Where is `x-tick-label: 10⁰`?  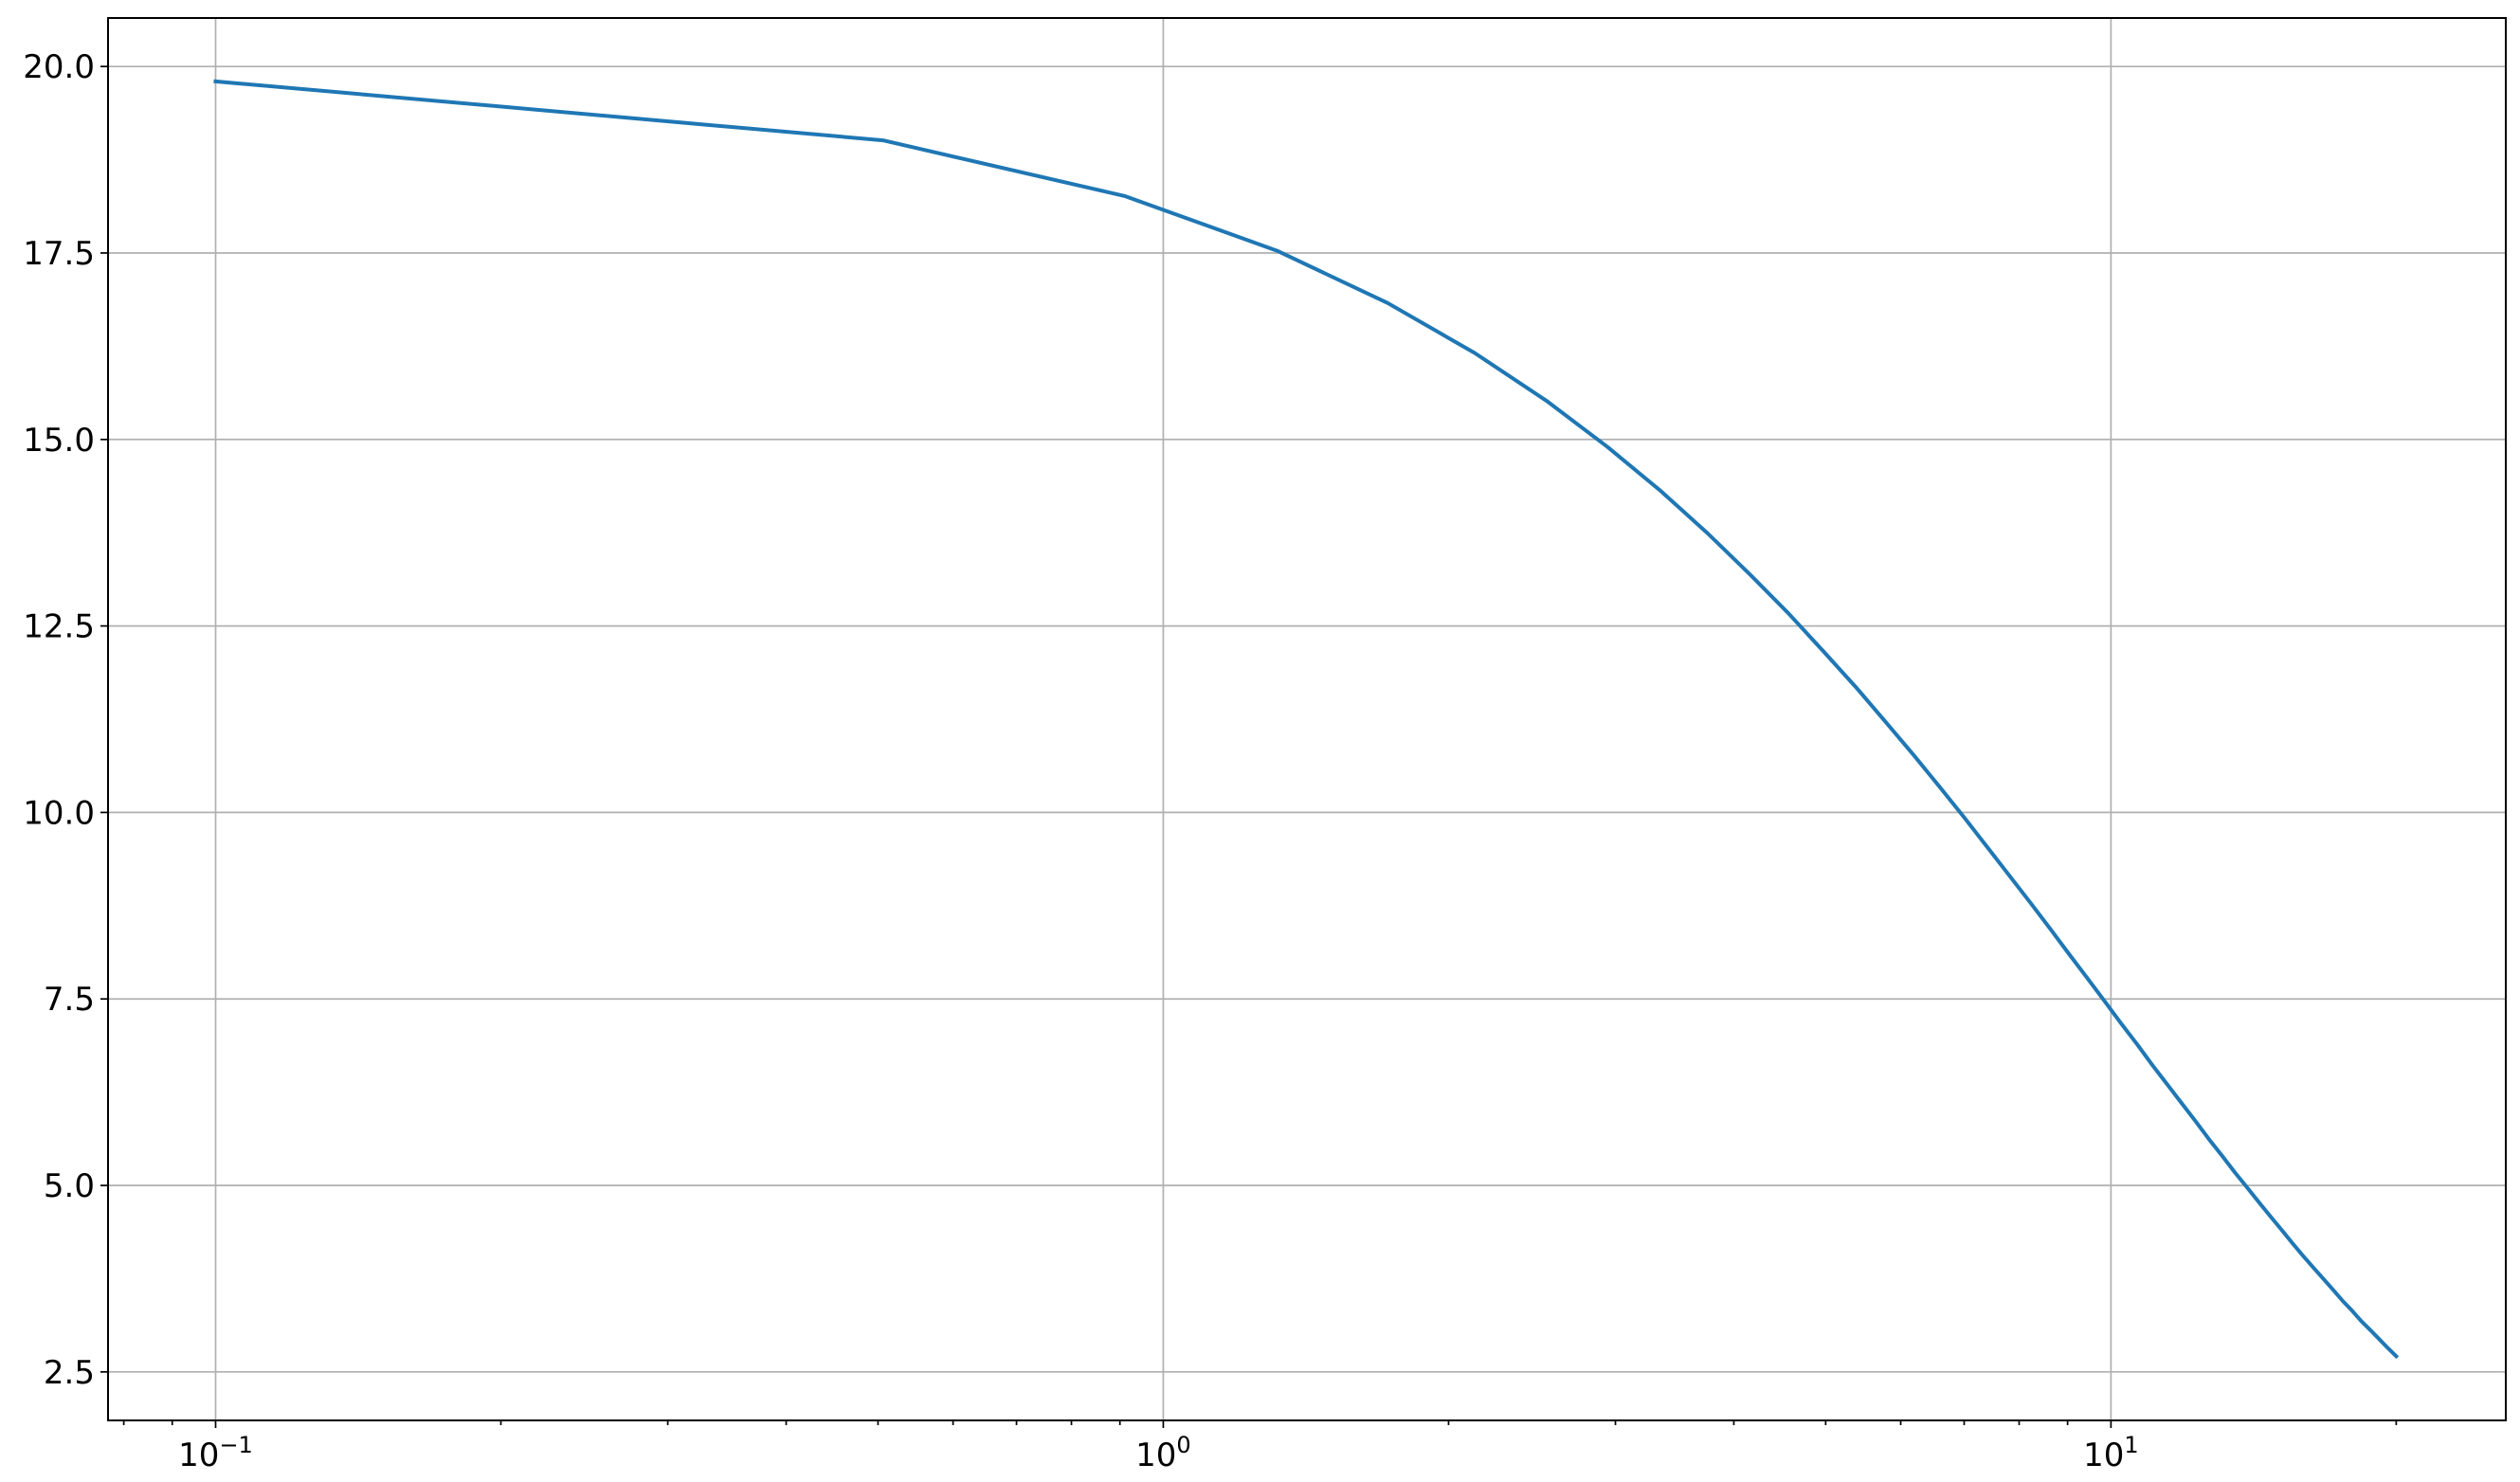 x-tick-label: 10⁰ is located at coordinates (1163, 1453).